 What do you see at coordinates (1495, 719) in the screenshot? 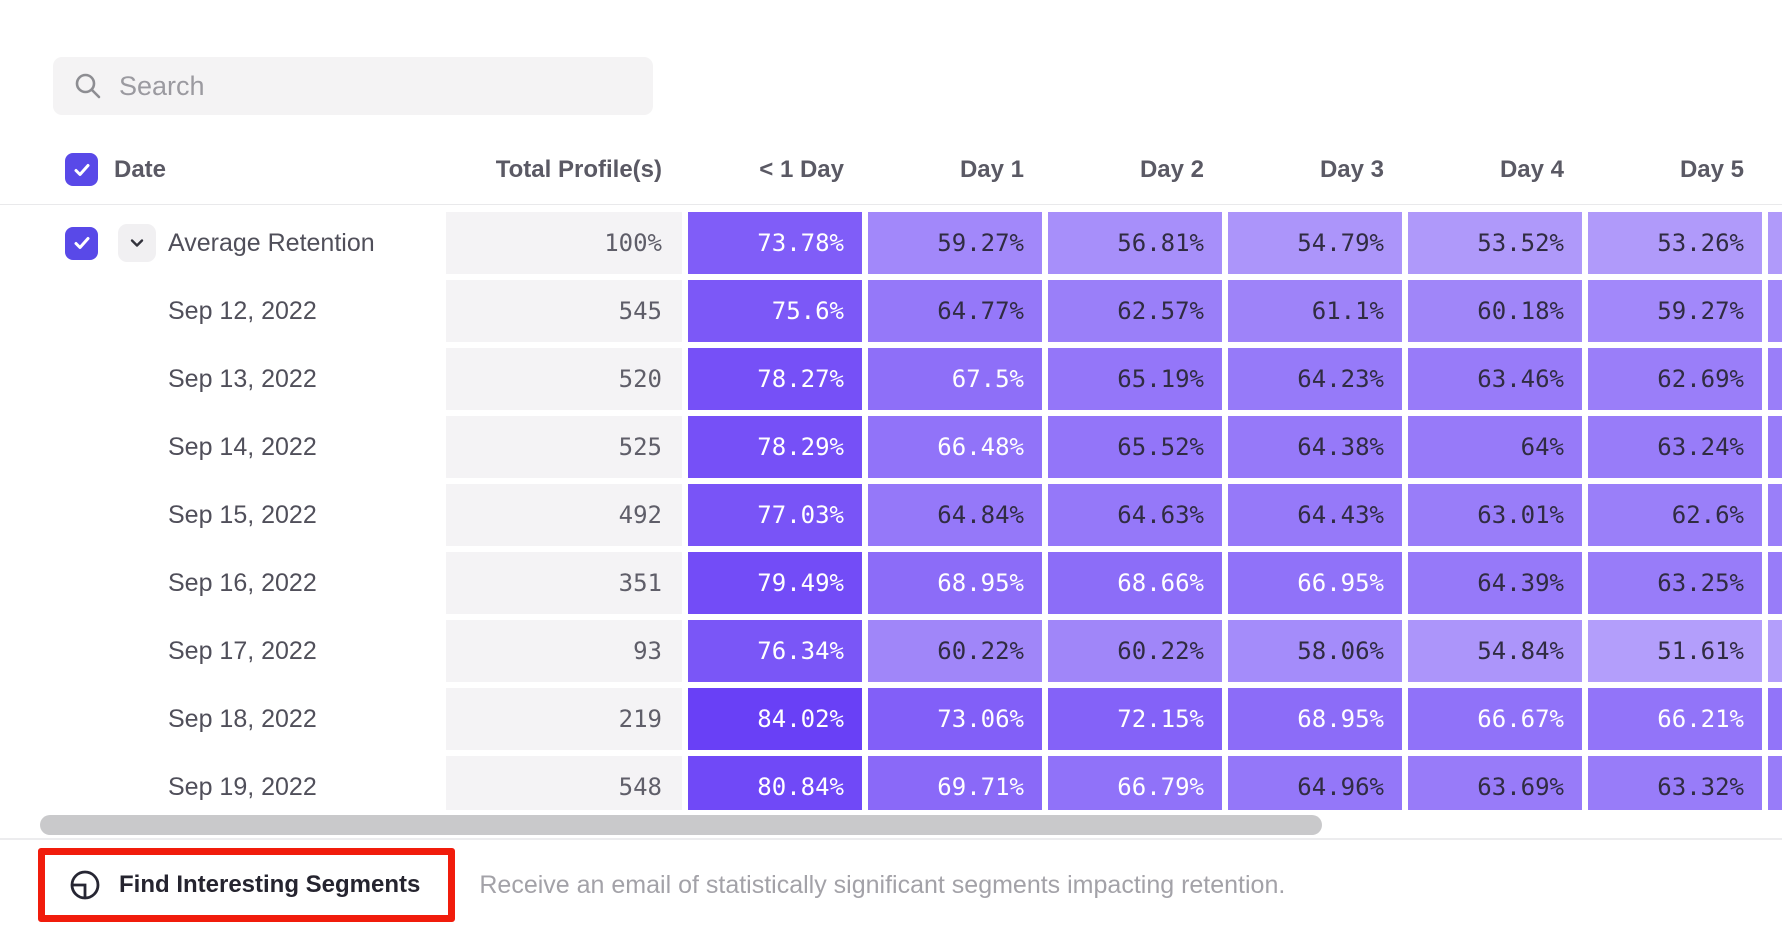
I see `retention-cell: 66.67%` at bounding box center [1495, 719].